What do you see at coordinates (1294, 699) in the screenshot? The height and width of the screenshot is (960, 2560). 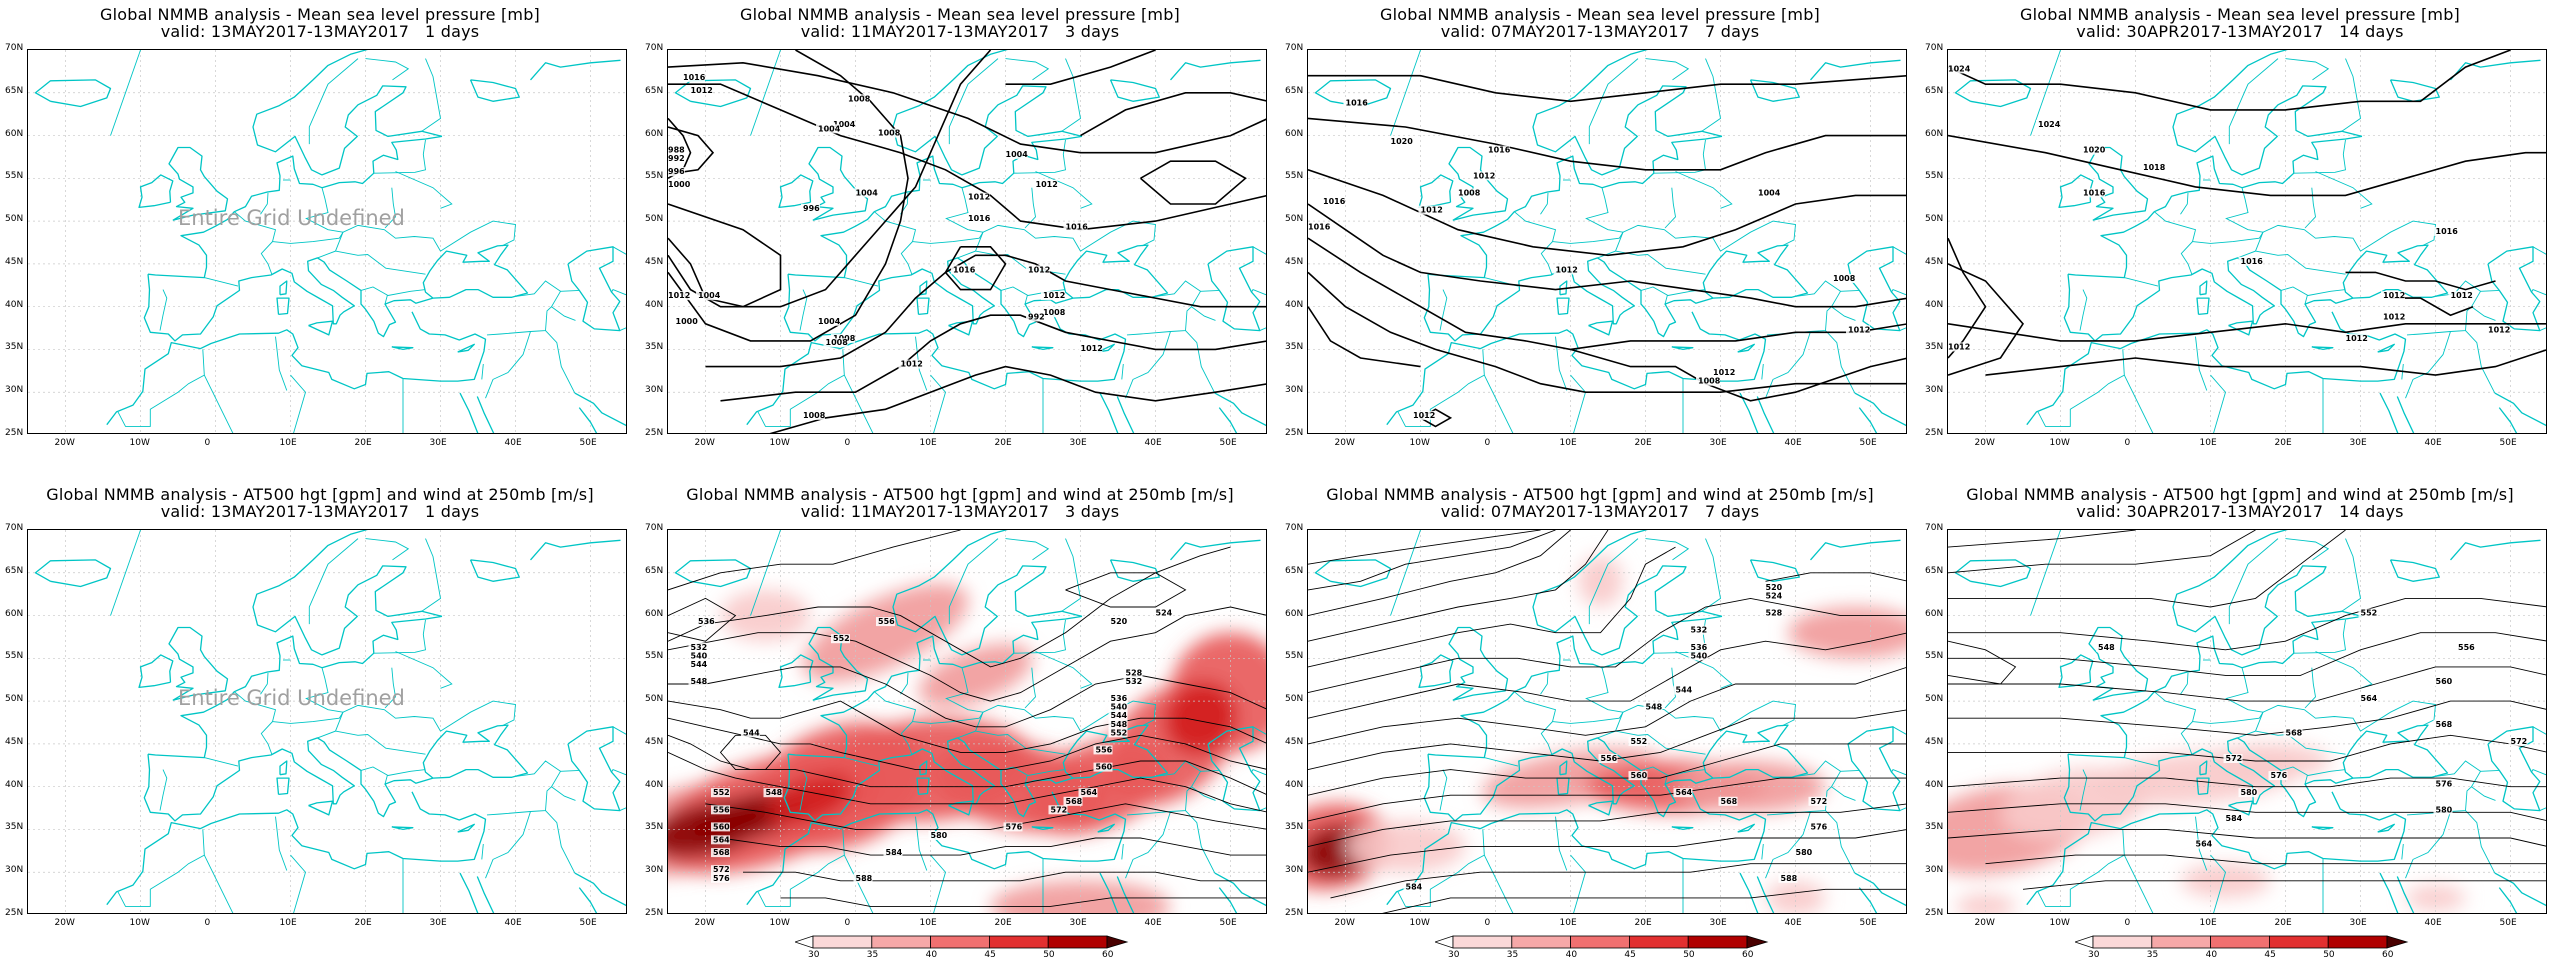 I see `latitude-tick-label: 50N` at bounding box center [1294, 699].